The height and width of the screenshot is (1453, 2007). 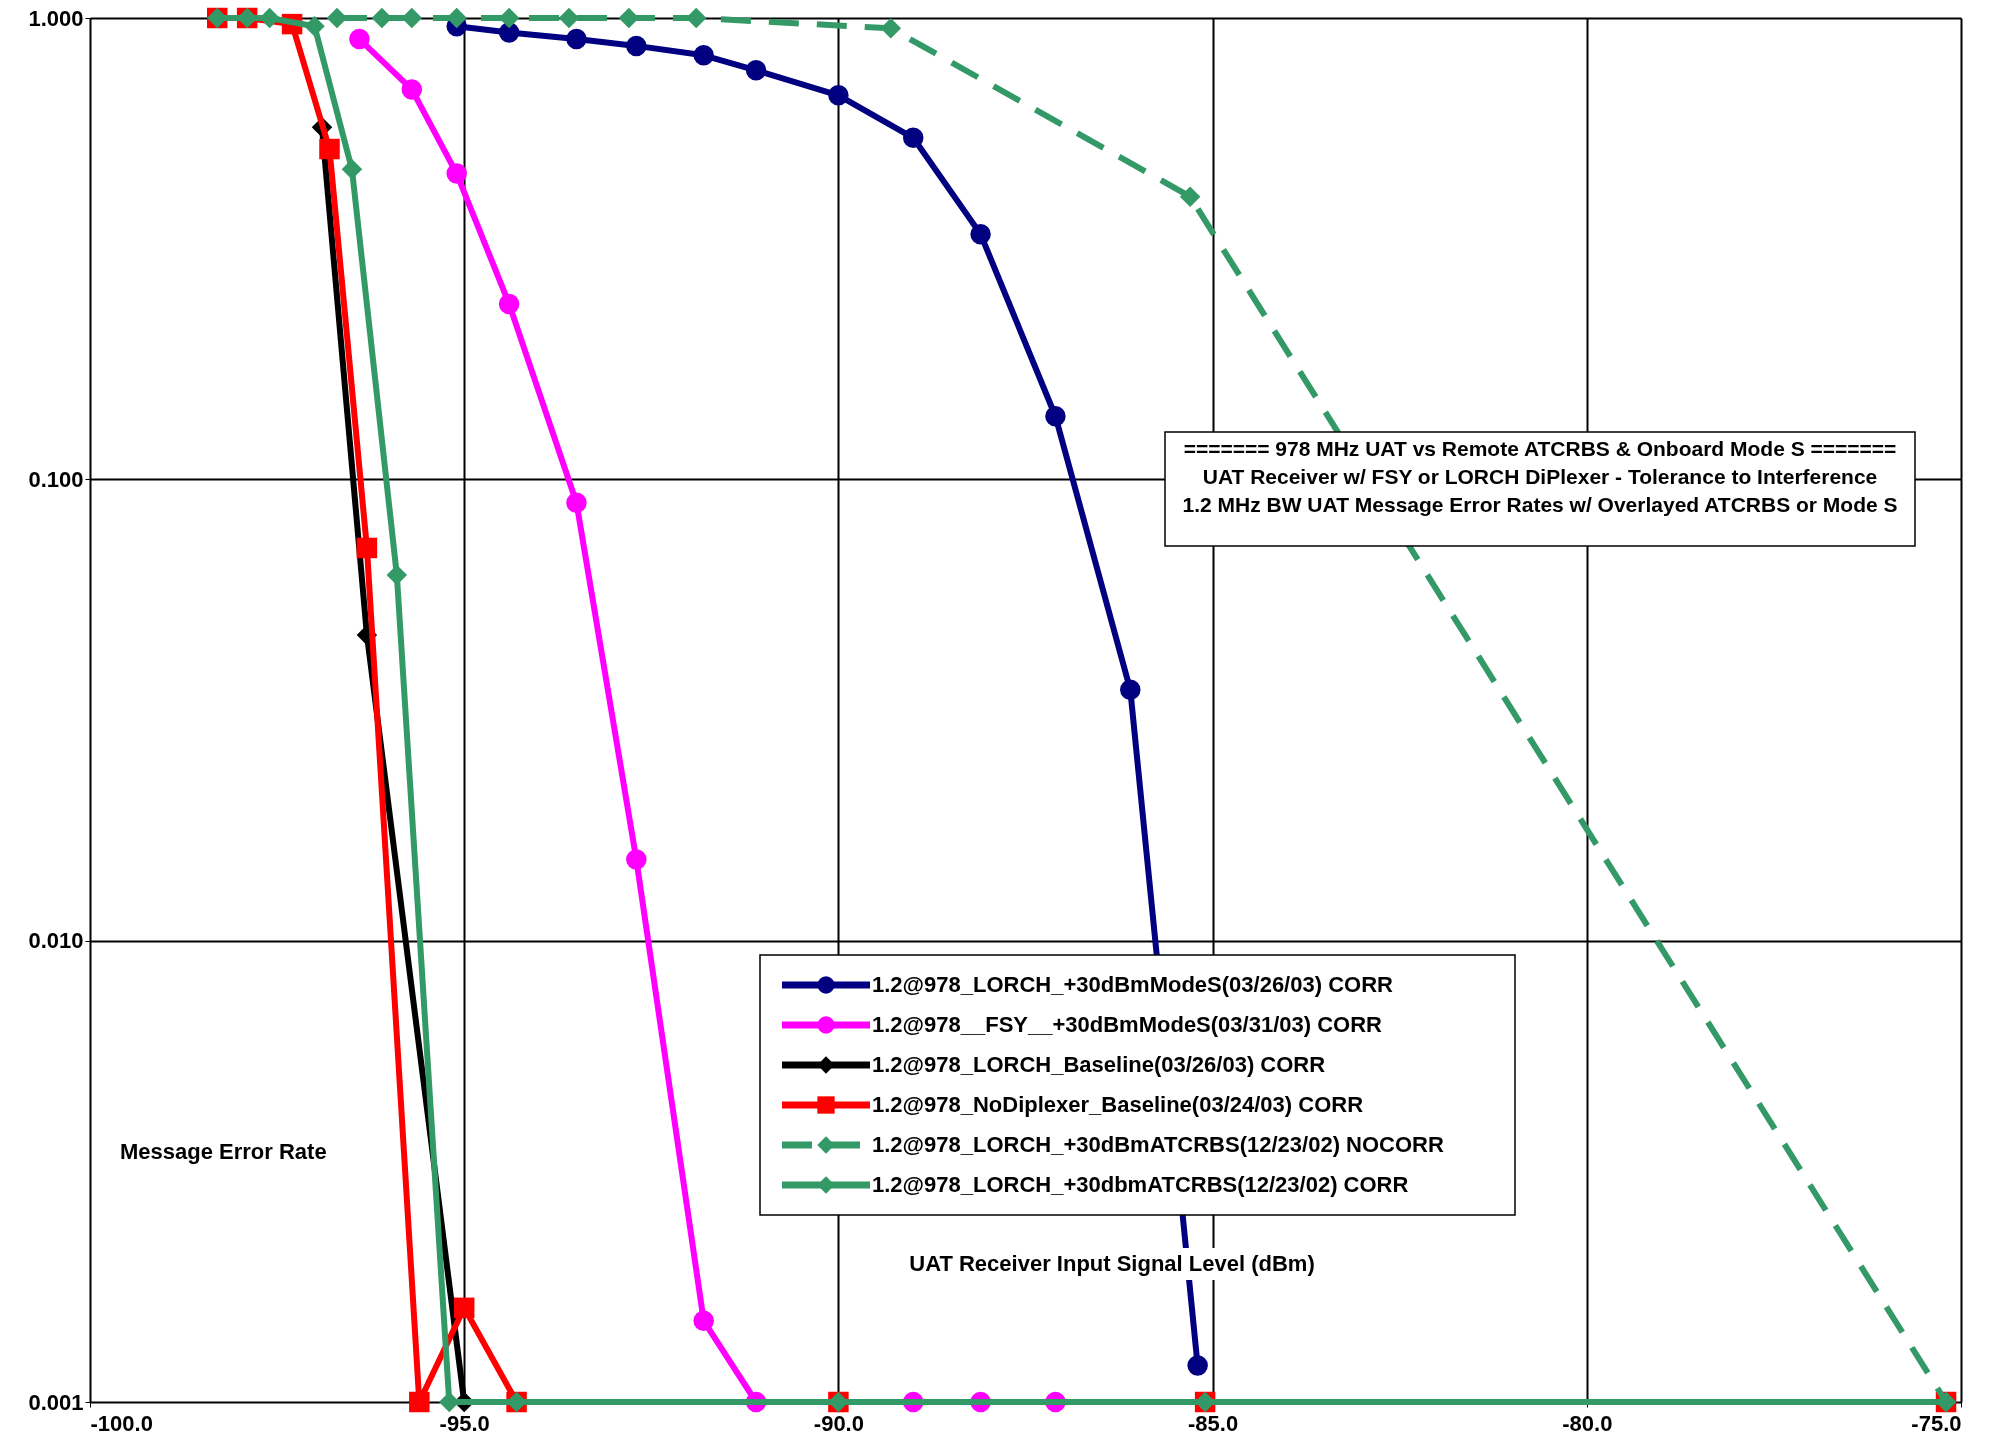 I want to click on annotation: 1.2 MHz BW UAT Message Error Rates w/ Overlayed ATCRBS or Mode S, so click(x=1540, y=504).